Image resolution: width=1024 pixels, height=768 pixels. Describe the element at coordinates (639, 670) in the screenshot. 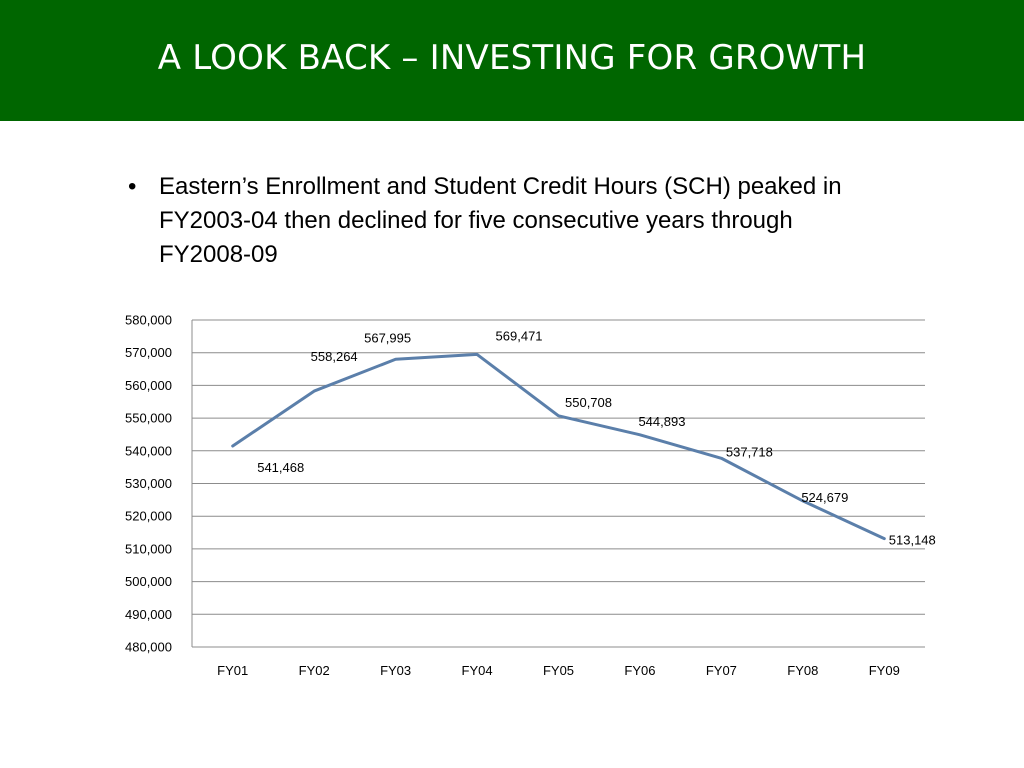

I see `x-tick-label: FY06` at that location.